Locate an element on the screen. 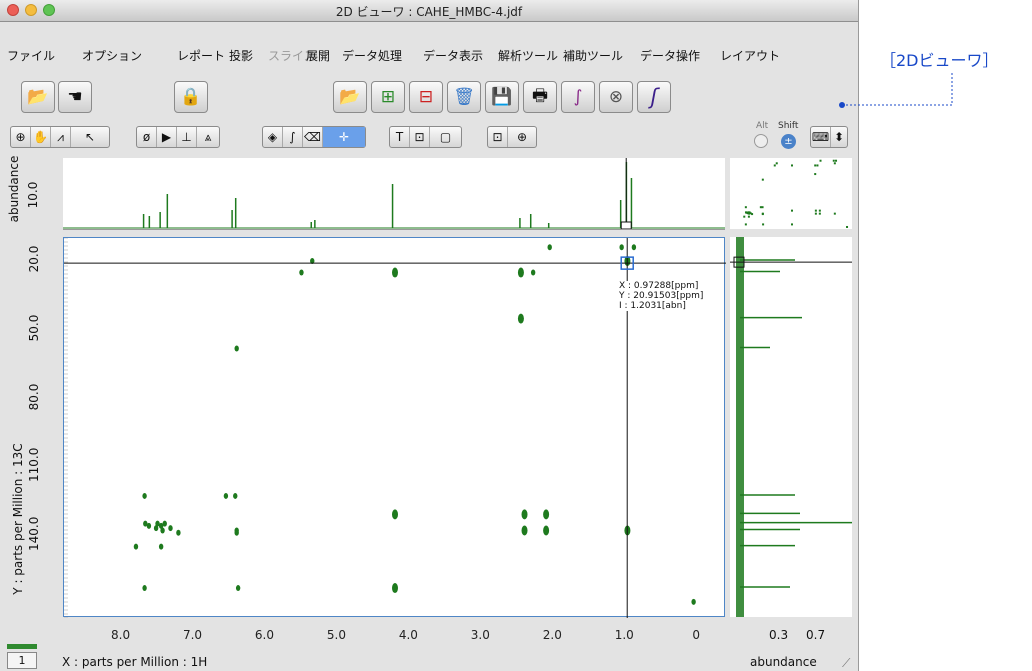 This screenshot has height=671, width=1032. x-tick-label: 2.0 is located at coordinates (552, 635).